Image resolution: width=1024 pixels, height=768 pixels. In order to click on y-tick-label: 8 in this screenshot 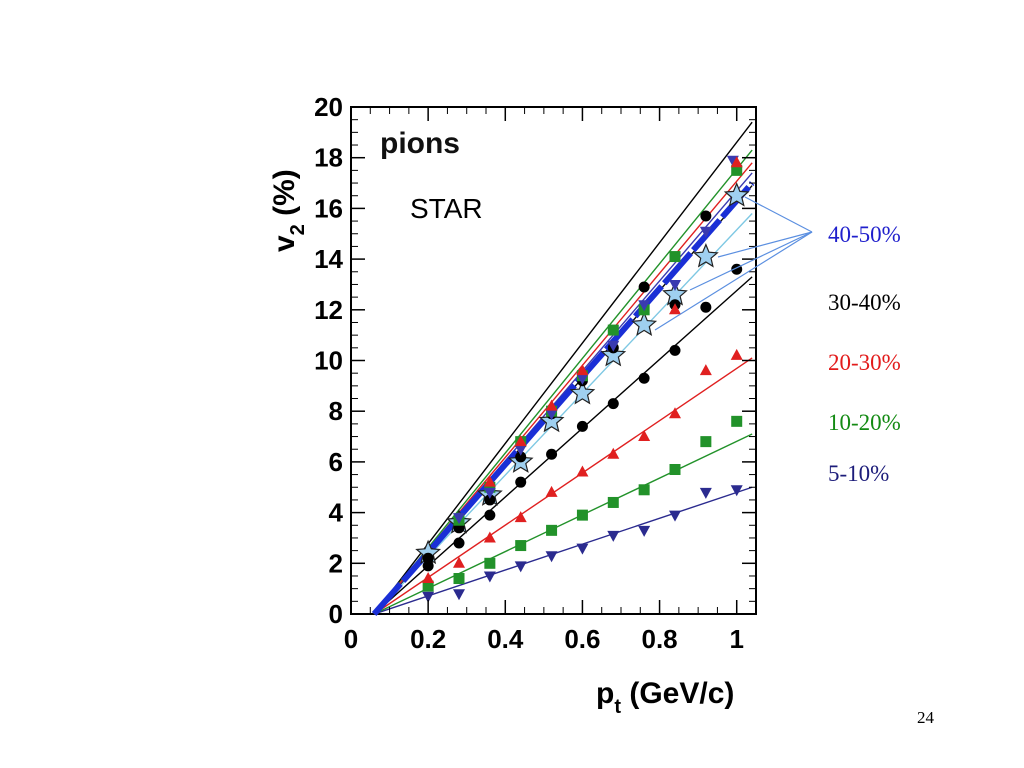, I will do `click(336, 411)`.